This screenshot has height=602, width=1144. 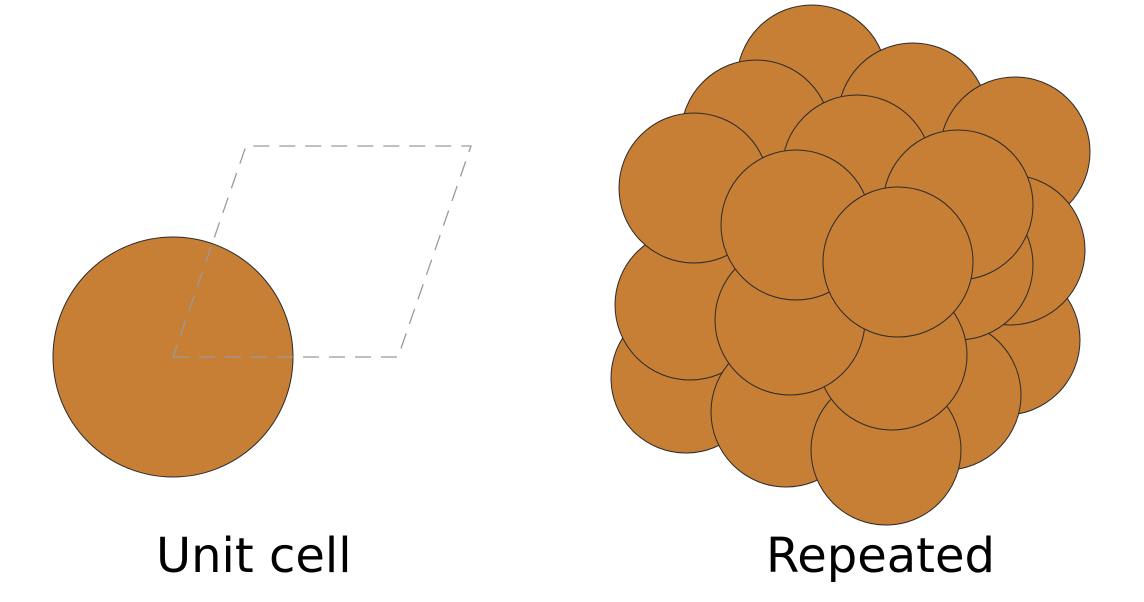 What do you see at coordinates (254, 556) in the screenshot?
I see `unit-cell-label: Unit cell` at bounding box center [254, 556].